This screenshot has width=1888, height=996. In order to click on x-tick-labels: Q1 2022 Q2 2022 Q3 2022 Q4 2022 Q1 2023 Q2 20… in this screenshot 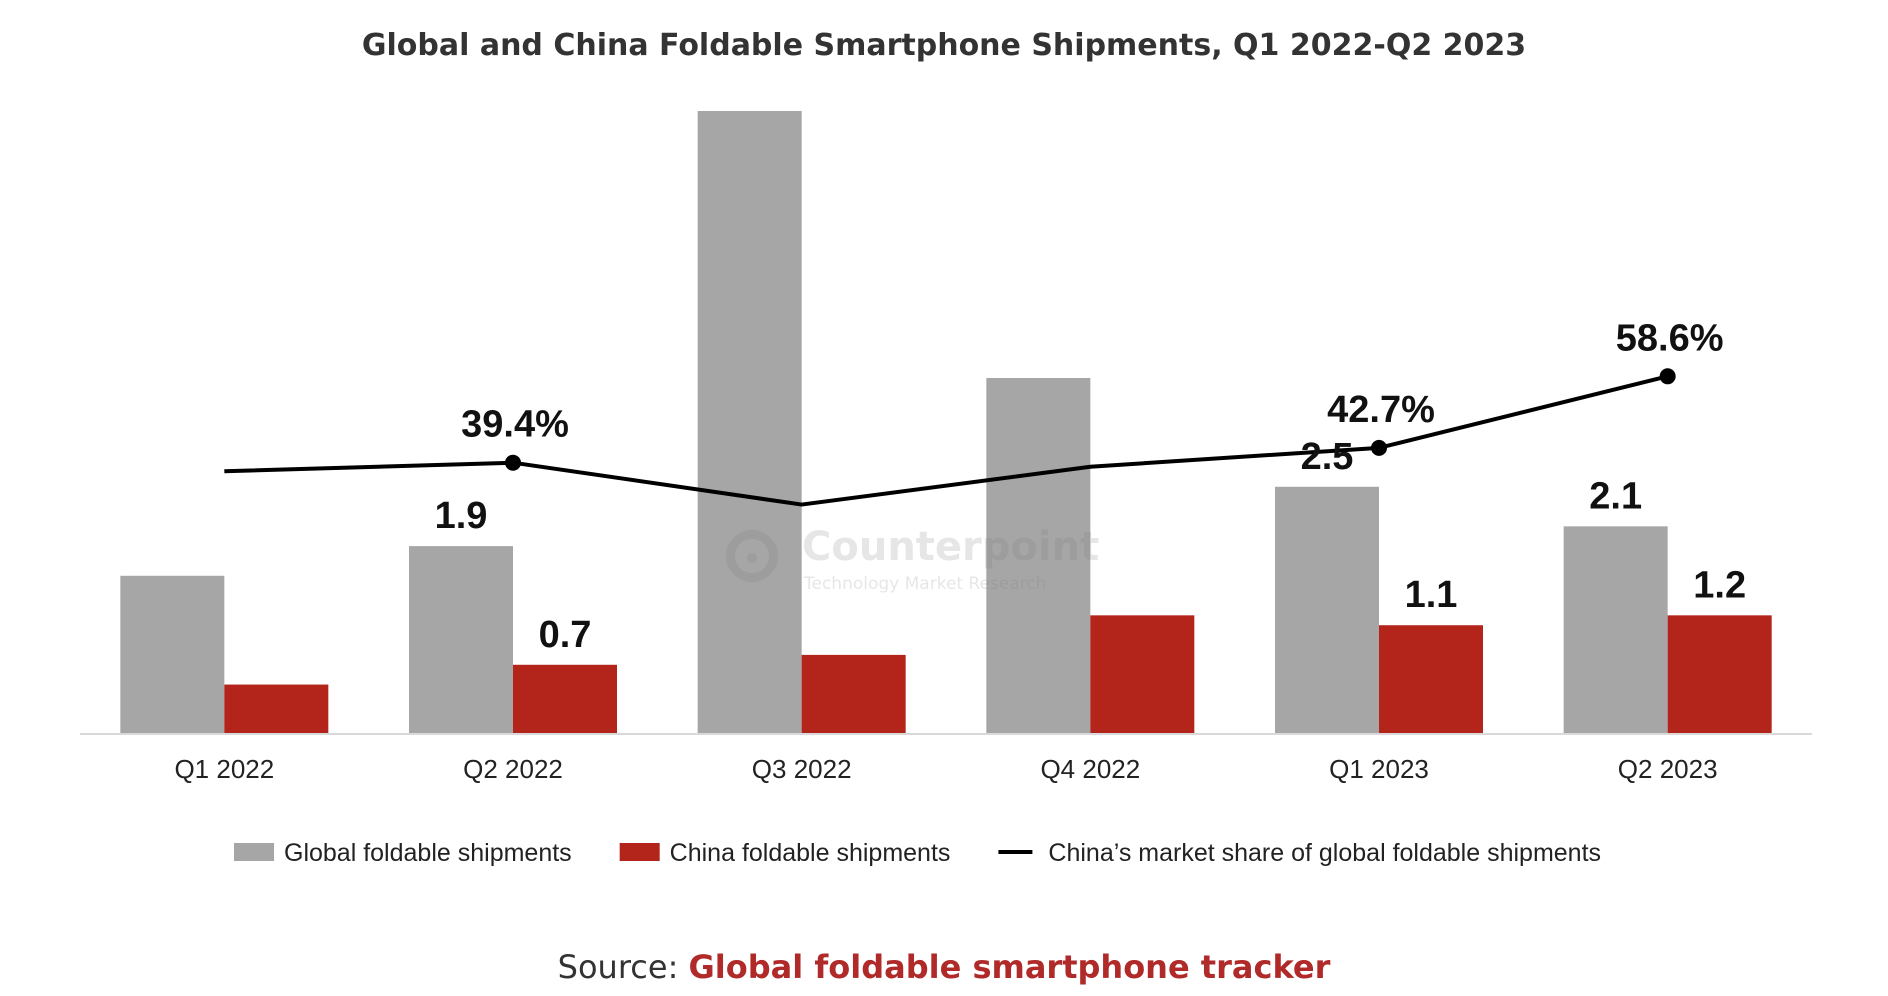, I will do `click(945, 769)`.